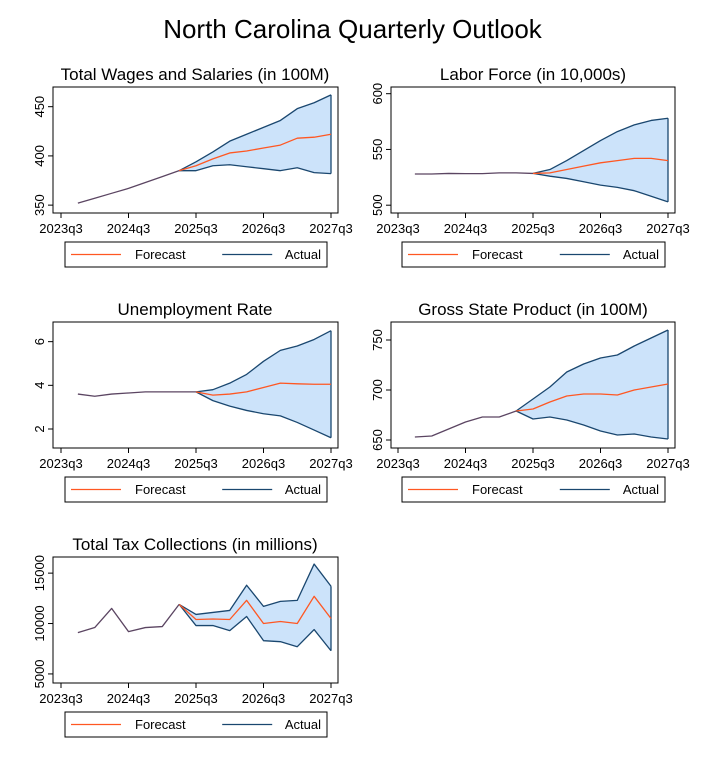 The image size is (705, 770). What do you see at coordinates (39, 428) in the screenshot?
I see `y-tick-label: 2` at bounding box center [39, 428].